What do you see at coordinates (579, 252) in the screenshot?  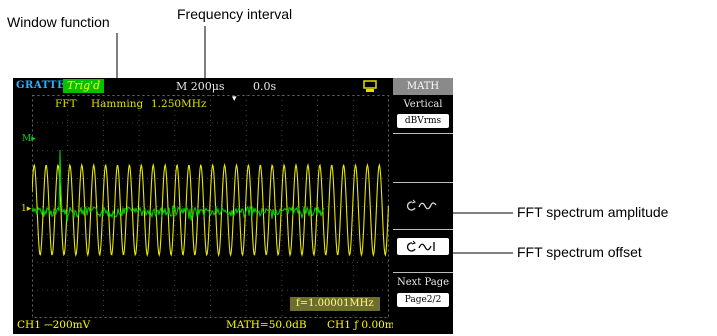 I see `callout-fft-offset: FFT spectrum offset` at bounding box center [579, 252].